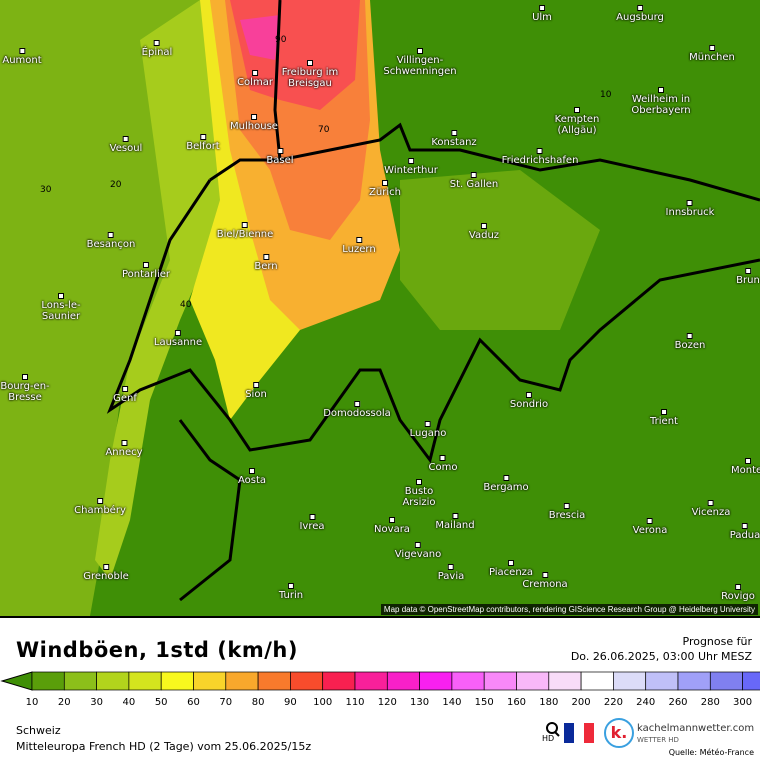  I want to click on contour-label: 90, so click(281, 40).